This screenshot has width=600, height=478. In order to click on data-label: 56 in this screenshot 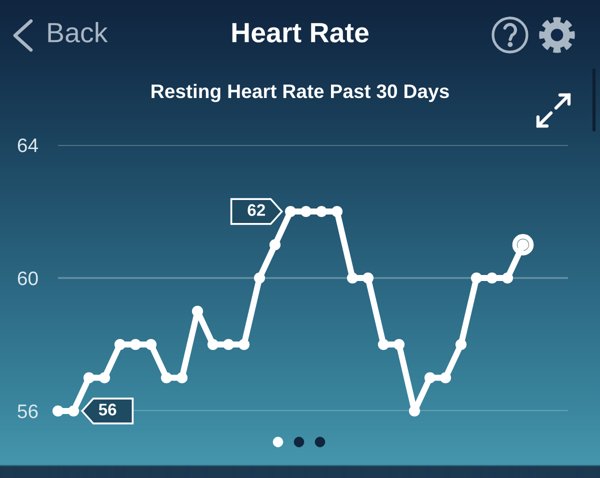, I will do `click(107, 410)`.